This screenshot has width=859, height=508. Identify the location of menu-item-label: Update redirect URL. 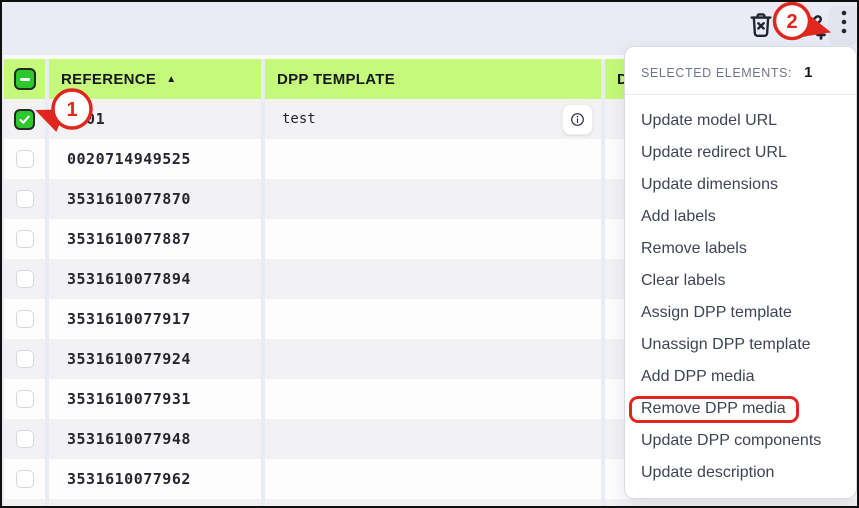
(714, 152).